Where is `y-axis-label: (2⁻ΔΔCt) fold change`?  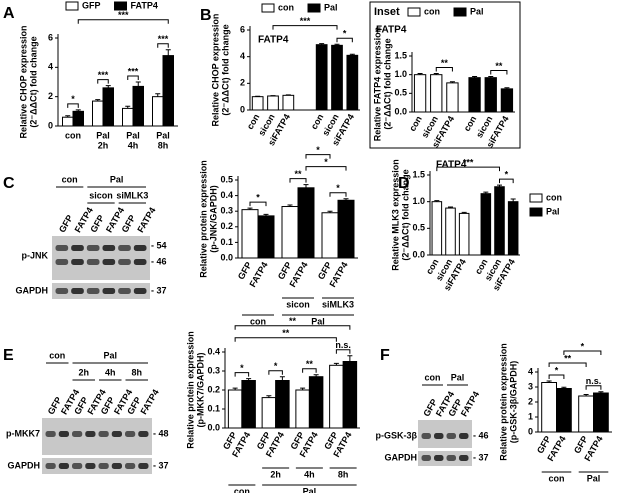 y-axis-label: (2⁻ΔΔCt) fold change is located at coordinates (387, 83).